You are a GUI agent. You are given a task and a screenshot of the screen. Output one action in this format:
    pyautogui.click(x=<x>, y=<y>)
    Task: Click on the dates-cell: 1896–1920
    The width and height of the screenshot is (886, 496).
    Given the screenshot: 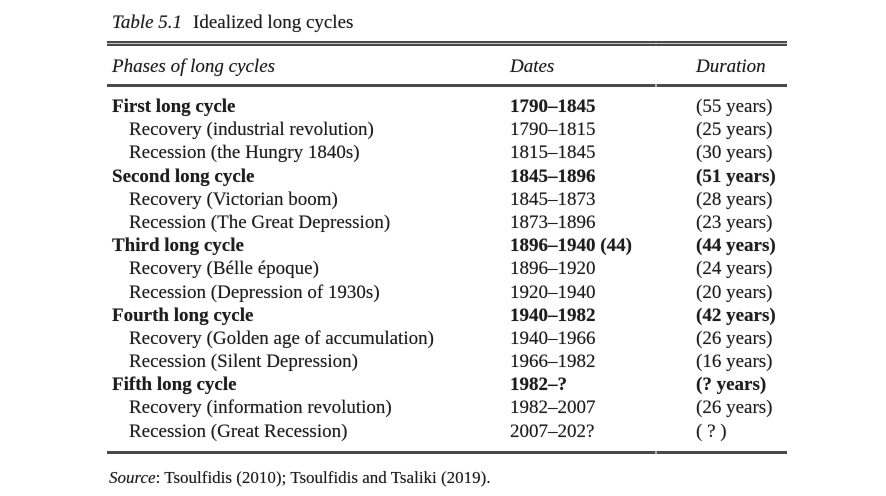 What is the action you would take?
    pyautogui.click(x=553, y=269)
    